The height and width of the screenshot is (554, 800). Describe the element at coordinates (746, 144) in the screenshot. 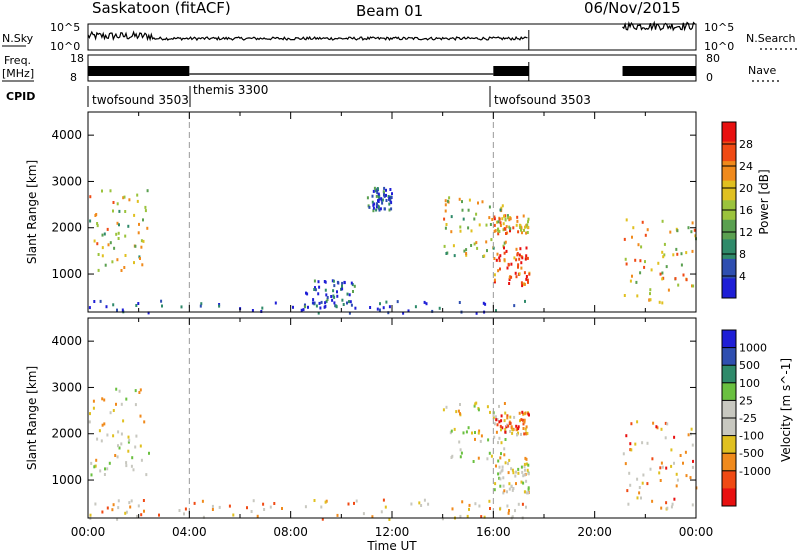

I see `power-colorbar-tick-label-7: 28` at that location.